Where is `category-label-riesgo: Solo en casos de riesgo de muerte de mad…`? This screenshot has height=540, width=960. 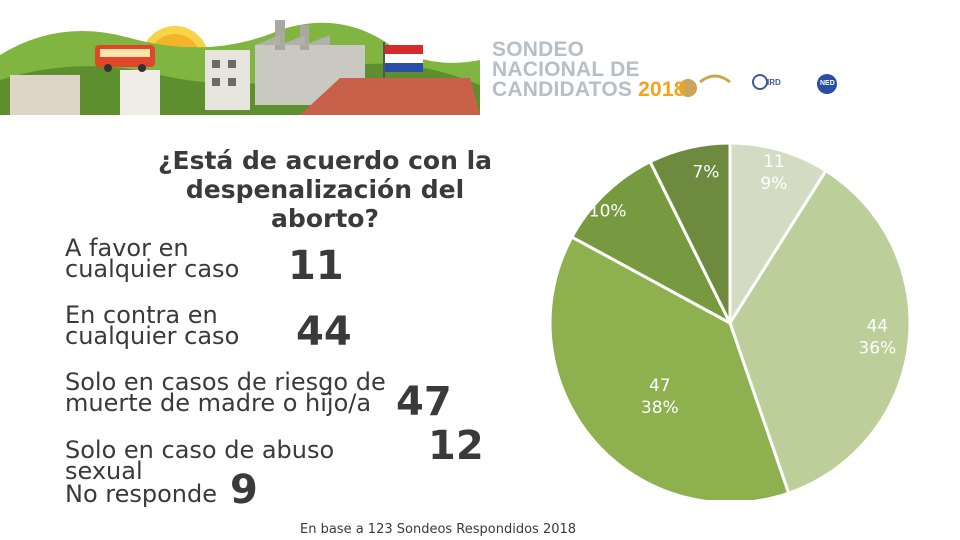 category-label-riesgo: Solo en casos de riesgo de muerte de mad… is located at coordinates (225, 392).